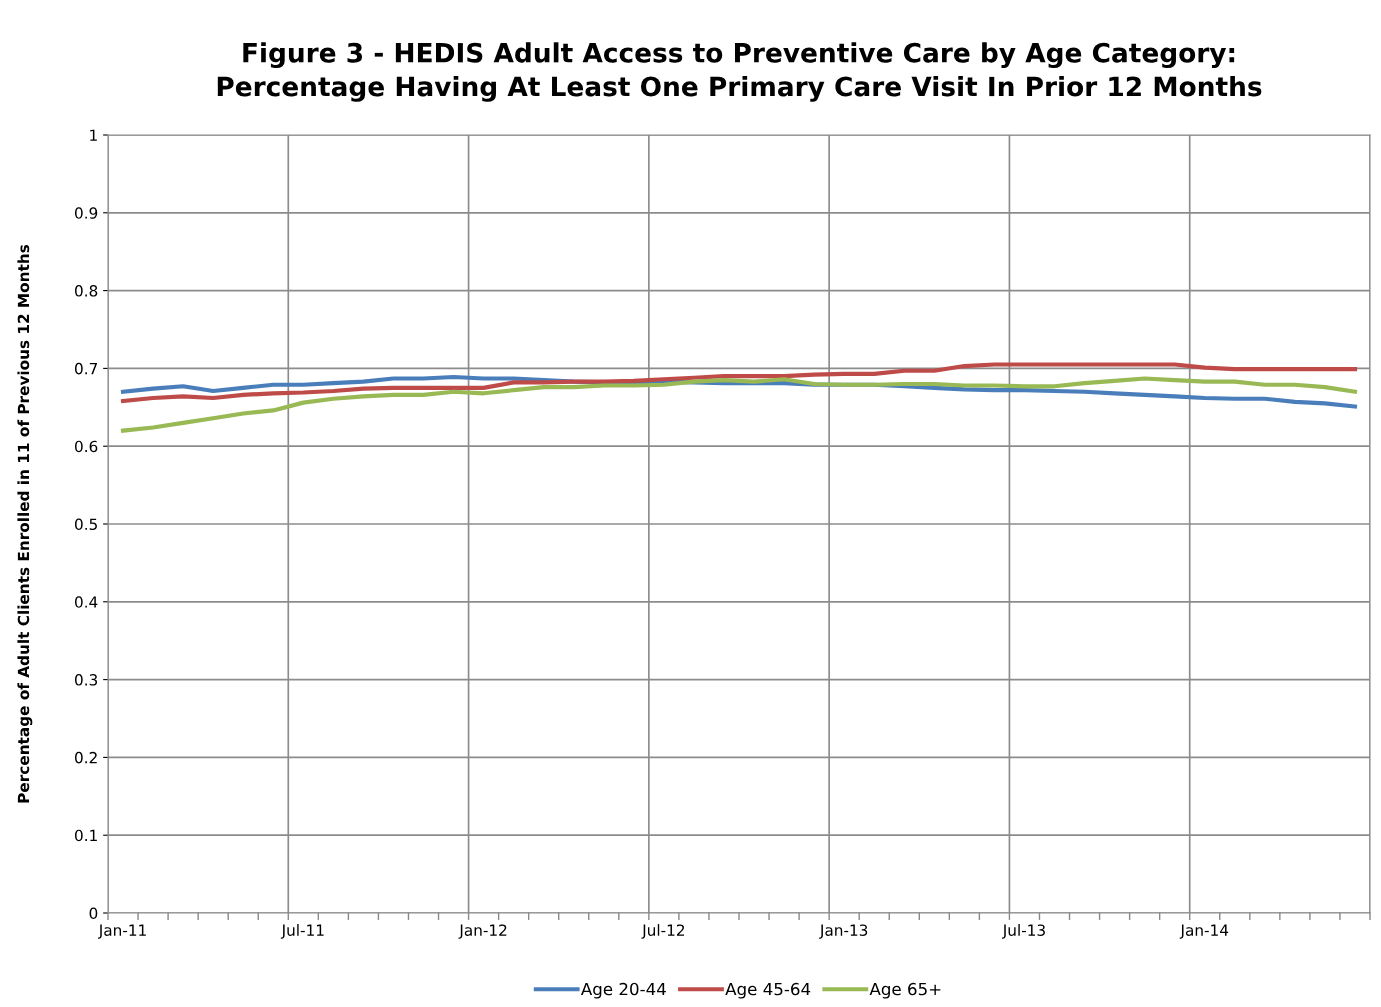 This screenshot has width=1381, height=1007. Describe the element at coordinates (663, 931) in the screenshot. I see `x-tick-label: Jul-12` at that location.